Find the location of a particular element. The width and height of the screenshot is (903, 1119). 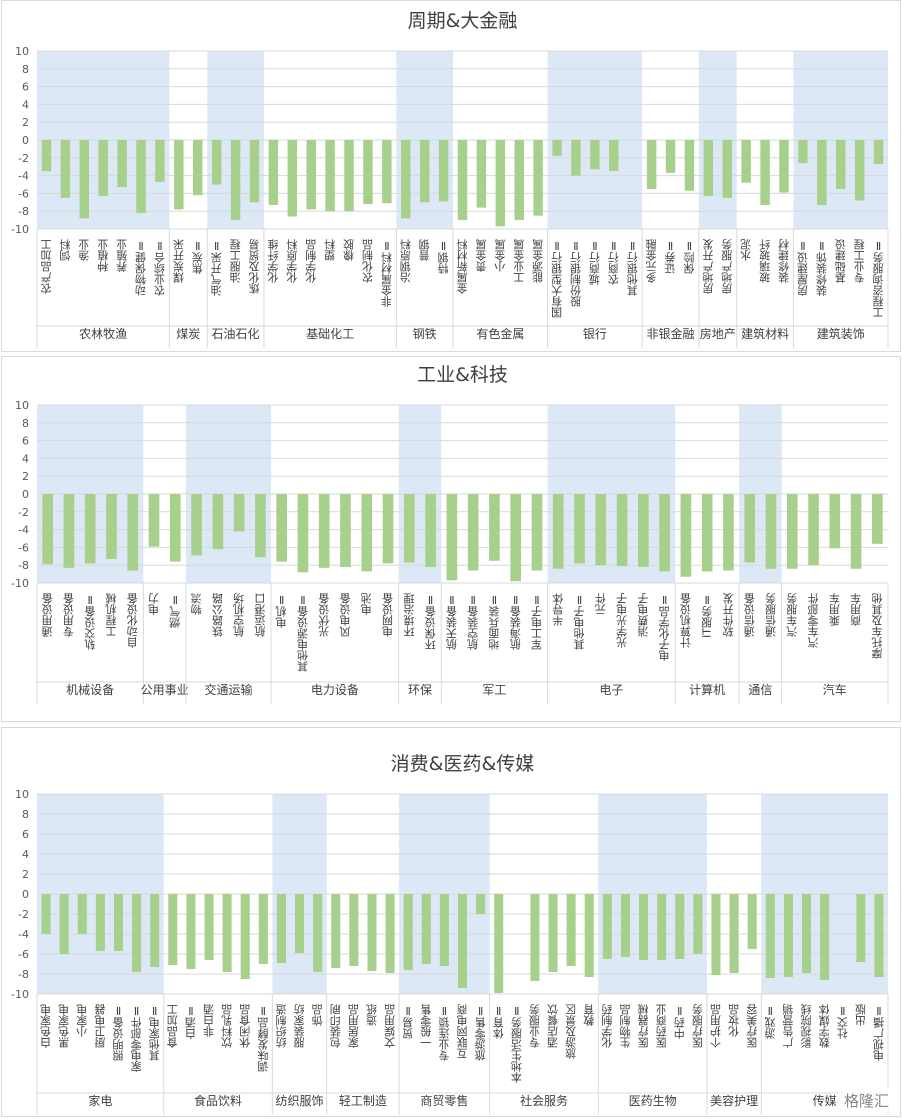

category-label: 风电设备 is located at coordinates (345, 614).